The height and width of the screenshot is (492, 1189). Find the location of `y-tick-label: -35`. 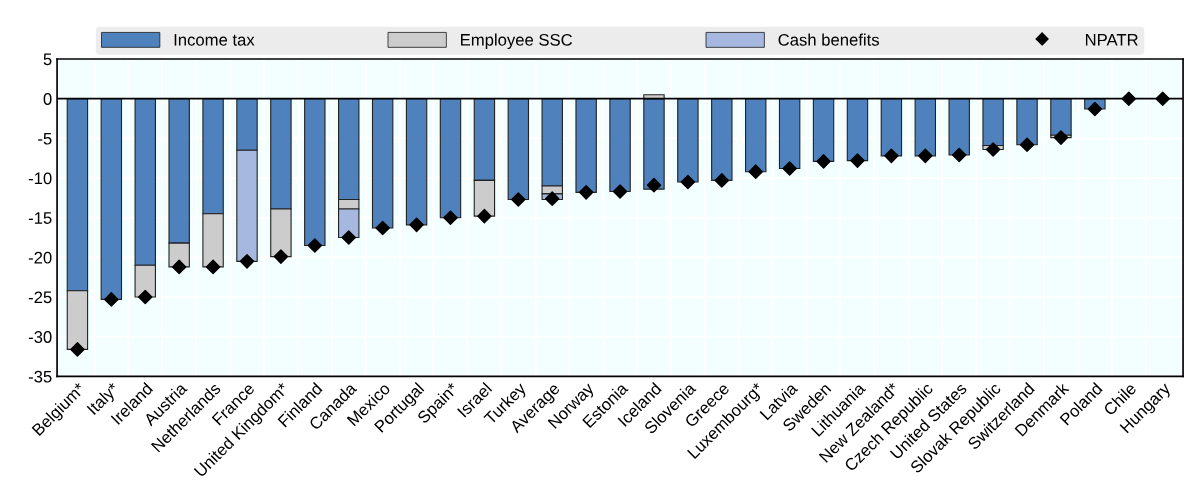

y-tick-label: -35 is located at coordinates (40, 376).